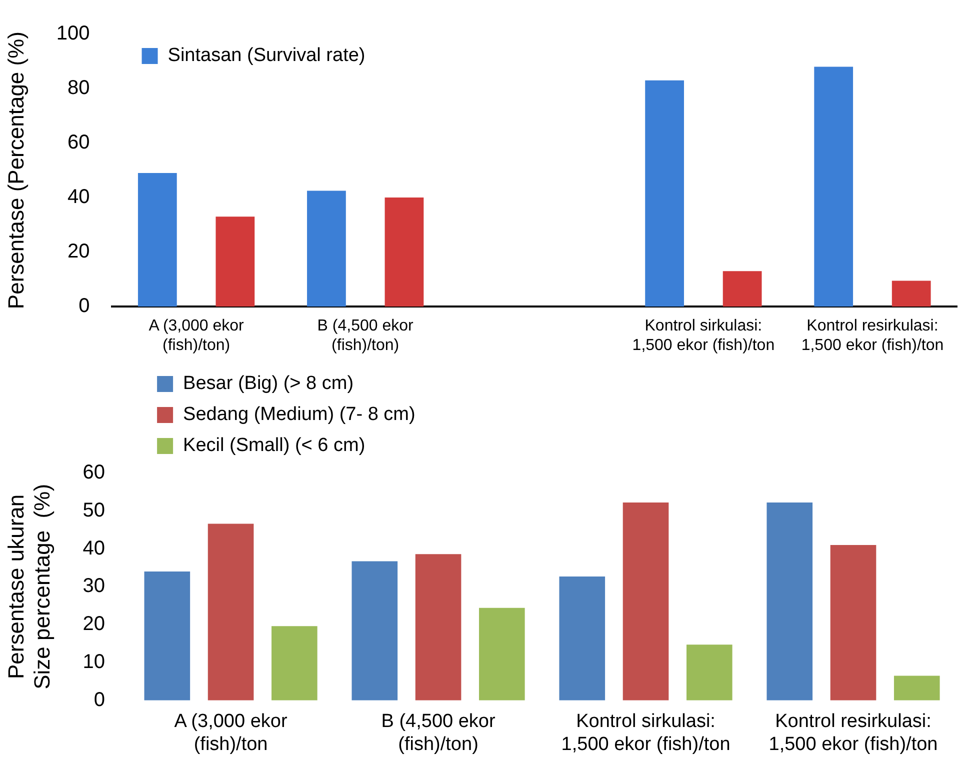 This screenshot has height=771, width=967. I want to click on legend-label: Sedang (Medium) (7- 8 cm), so click(299, 415).